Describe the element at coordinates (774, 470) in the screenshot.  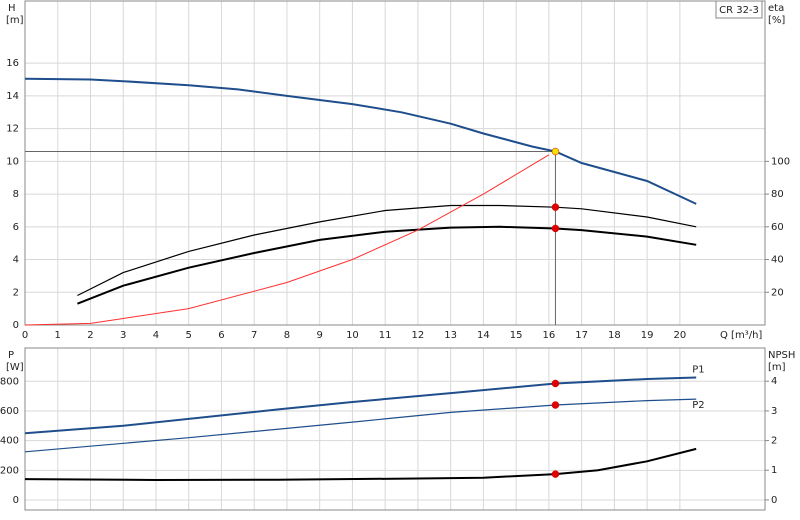
I see `y2-tick-label: 1` at that location.